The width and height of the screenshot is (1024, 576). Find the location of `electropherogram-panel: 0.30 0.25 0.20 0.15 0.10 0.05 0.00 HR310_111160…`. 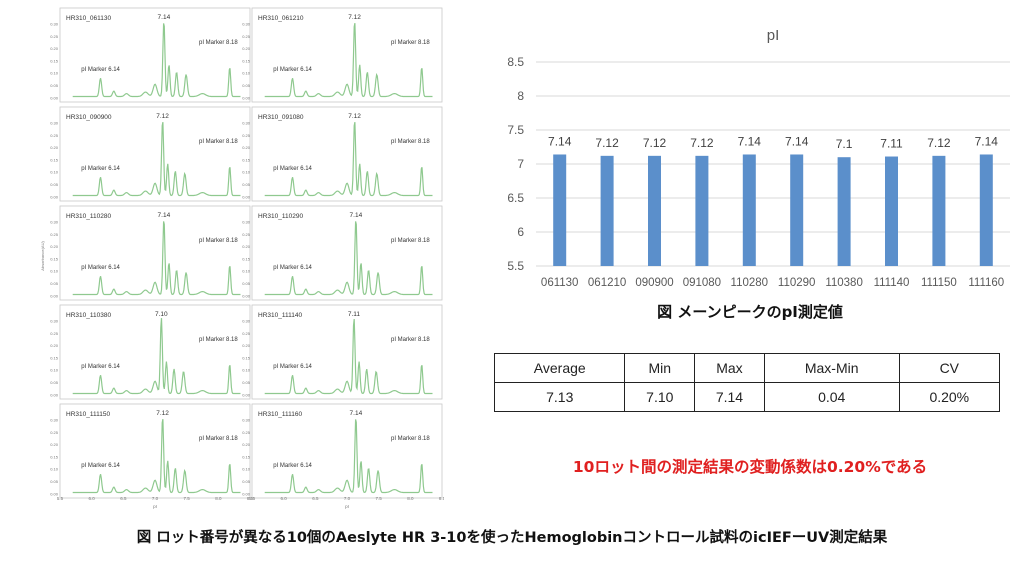

electropherogram-panel: 0.30 0.25 0.20 0.15 0.10 0.05 0.00 HR310_111160… is located at coordinates (342, 451).